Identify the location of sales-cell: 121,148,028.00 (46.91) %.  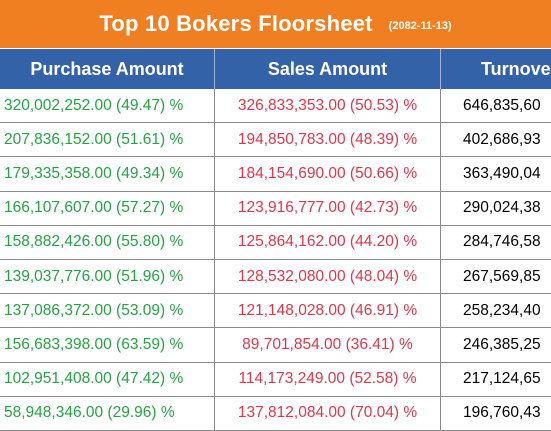
(328, 311).